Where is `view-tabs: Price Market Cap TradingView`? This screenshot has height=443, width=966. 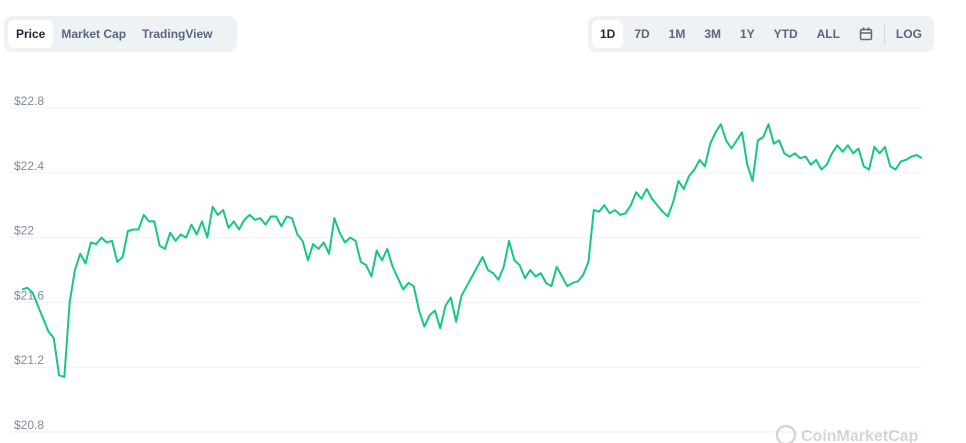
view-tabs: Price Market Cap TradingView is located at coordinates (120, 34).